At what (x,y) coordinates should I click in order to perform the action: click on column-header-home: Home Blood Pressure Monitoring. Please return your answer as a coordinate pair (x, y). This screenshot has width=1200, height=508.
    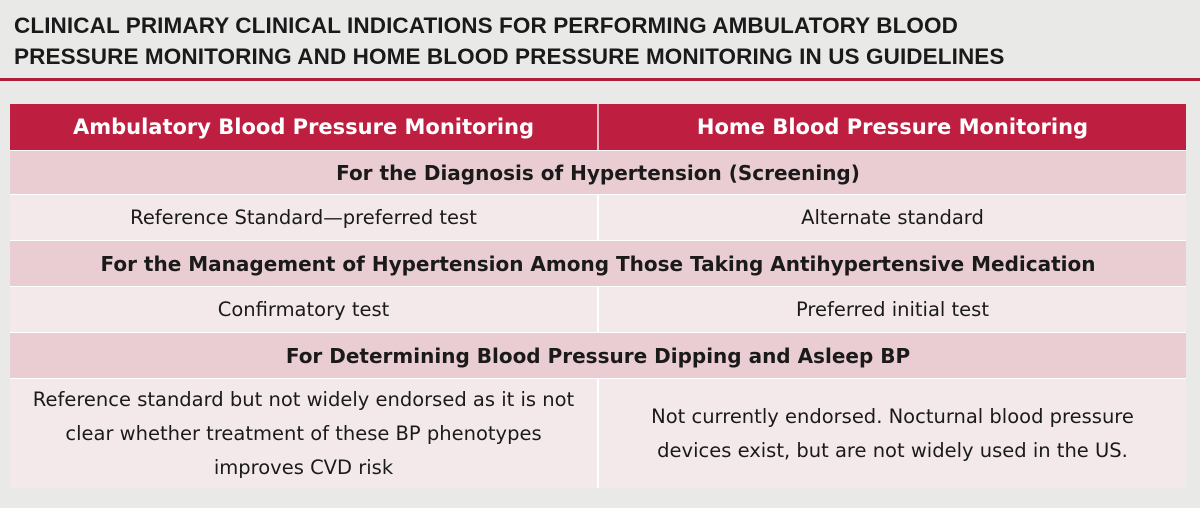
    Looking at the image, I should click on (892, 127).